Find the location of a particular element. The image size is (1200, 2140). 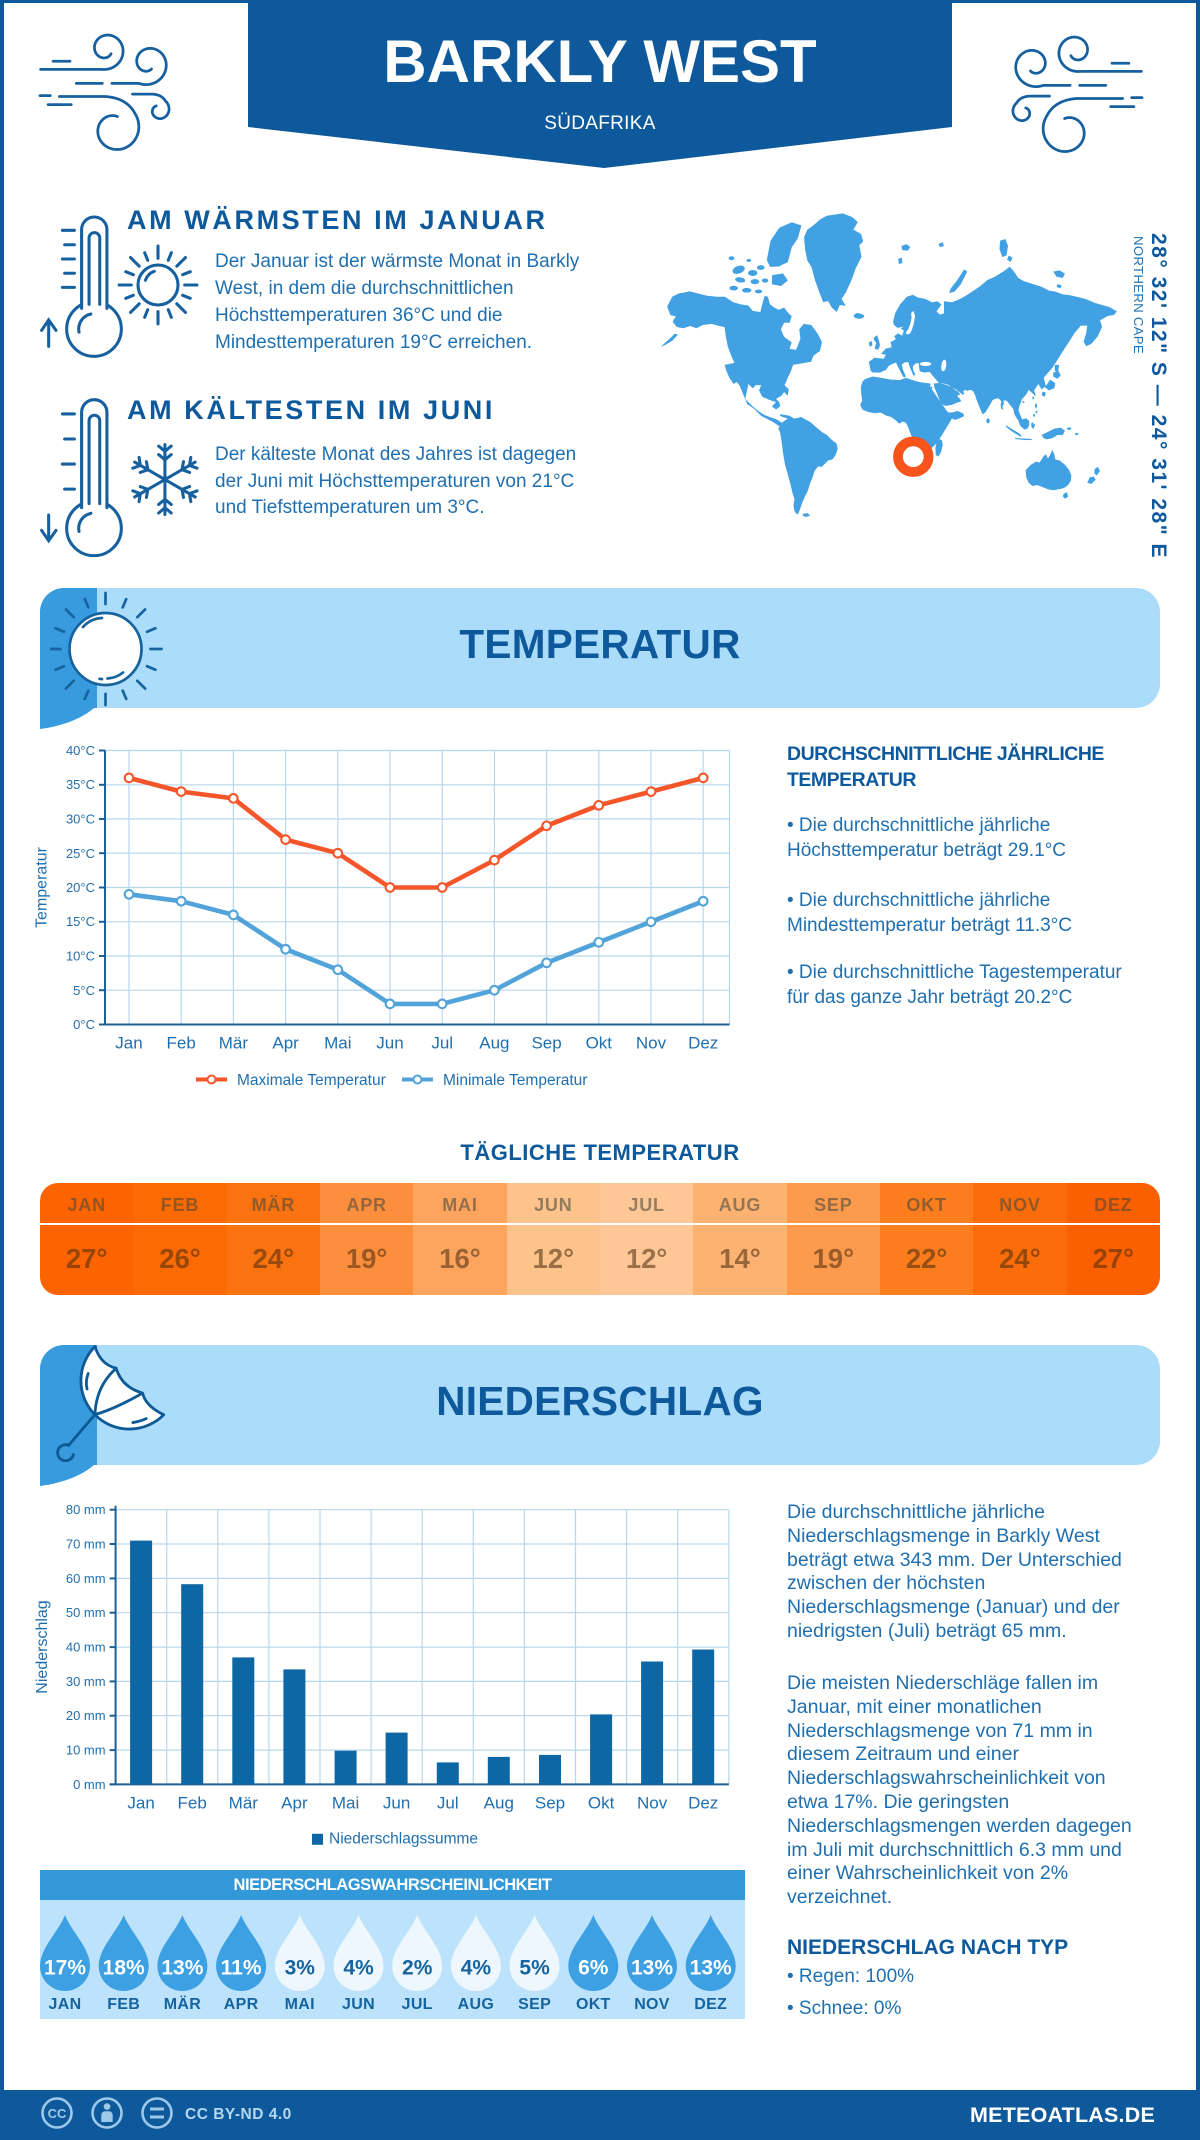

svg-text: DEZ is located at coordinates (710, 2004).